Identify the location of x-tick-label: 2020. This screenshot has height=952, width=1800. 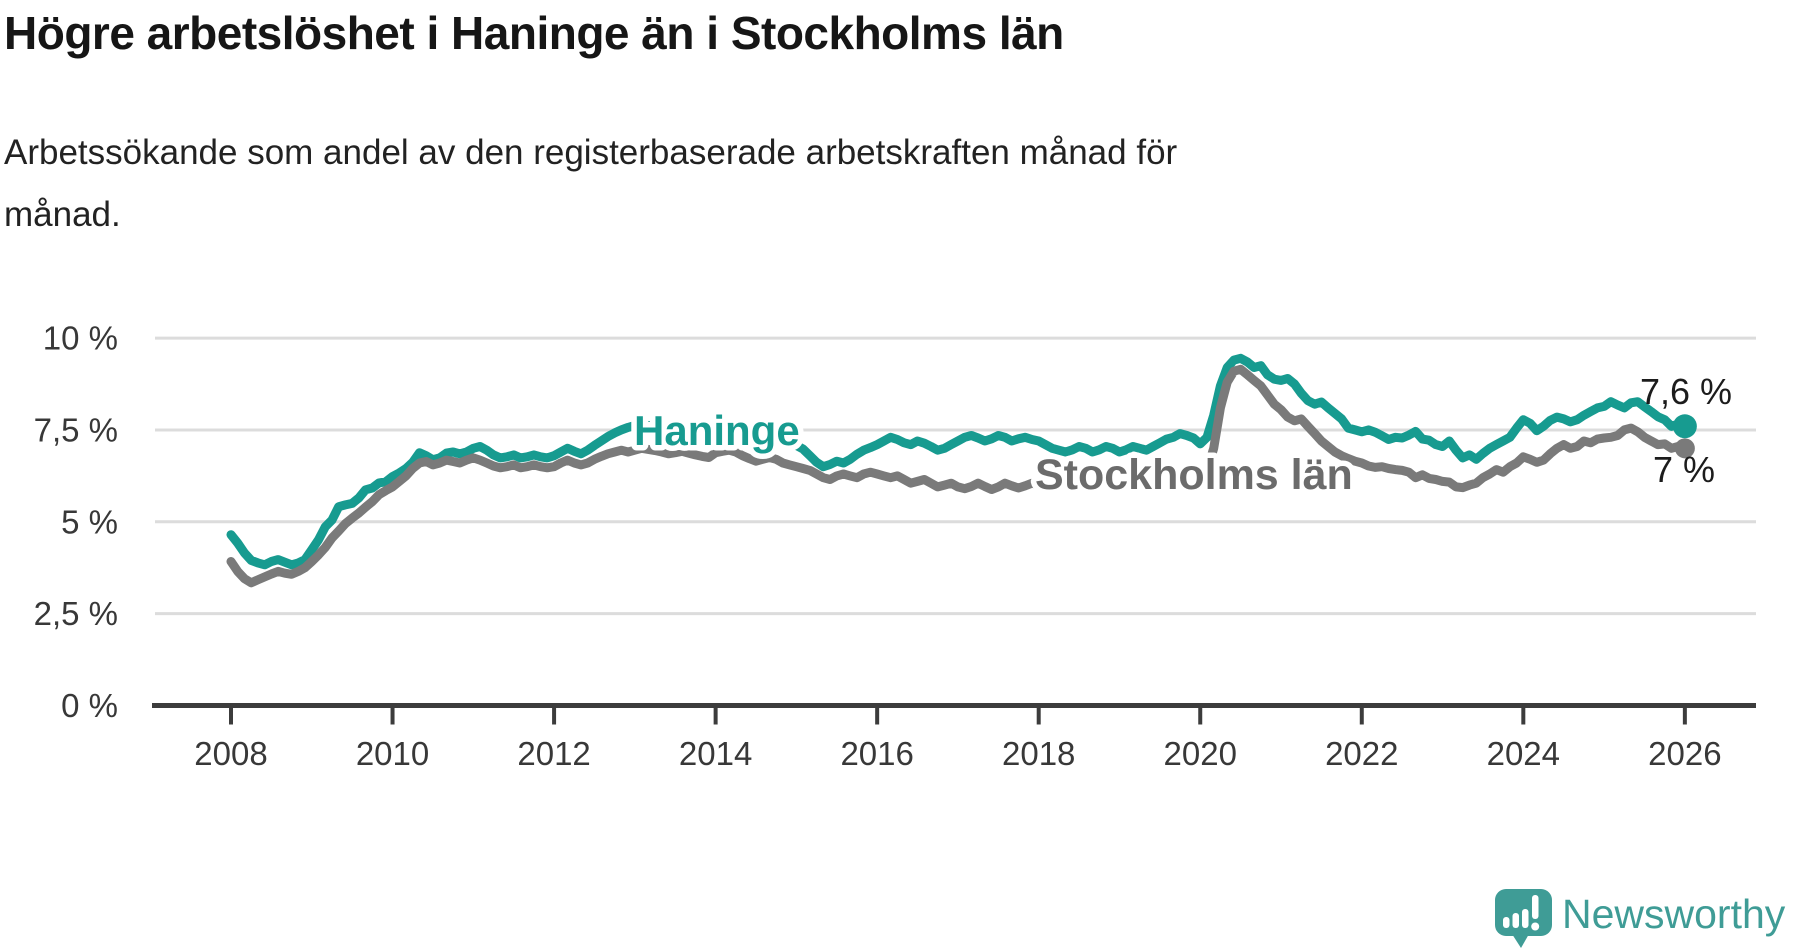
(1200, 753).